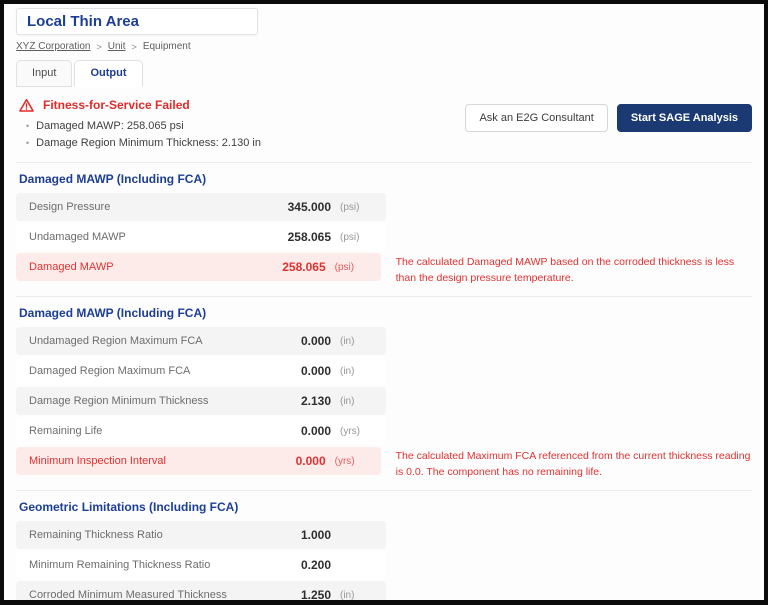 The width and height of the screenshot is (768, 605). What do you see at coordinates (66, 431) in the screenshot?
I see `row-label: Remaining Life` at bounding box center [66, 431].